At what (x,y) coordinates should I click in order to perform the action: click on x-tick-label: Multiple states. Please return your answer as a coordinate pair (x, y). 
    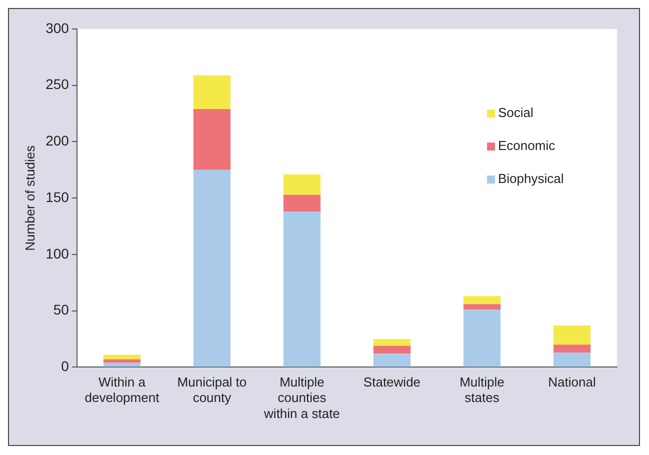
    Looking at the image, I should click on (482, 390).